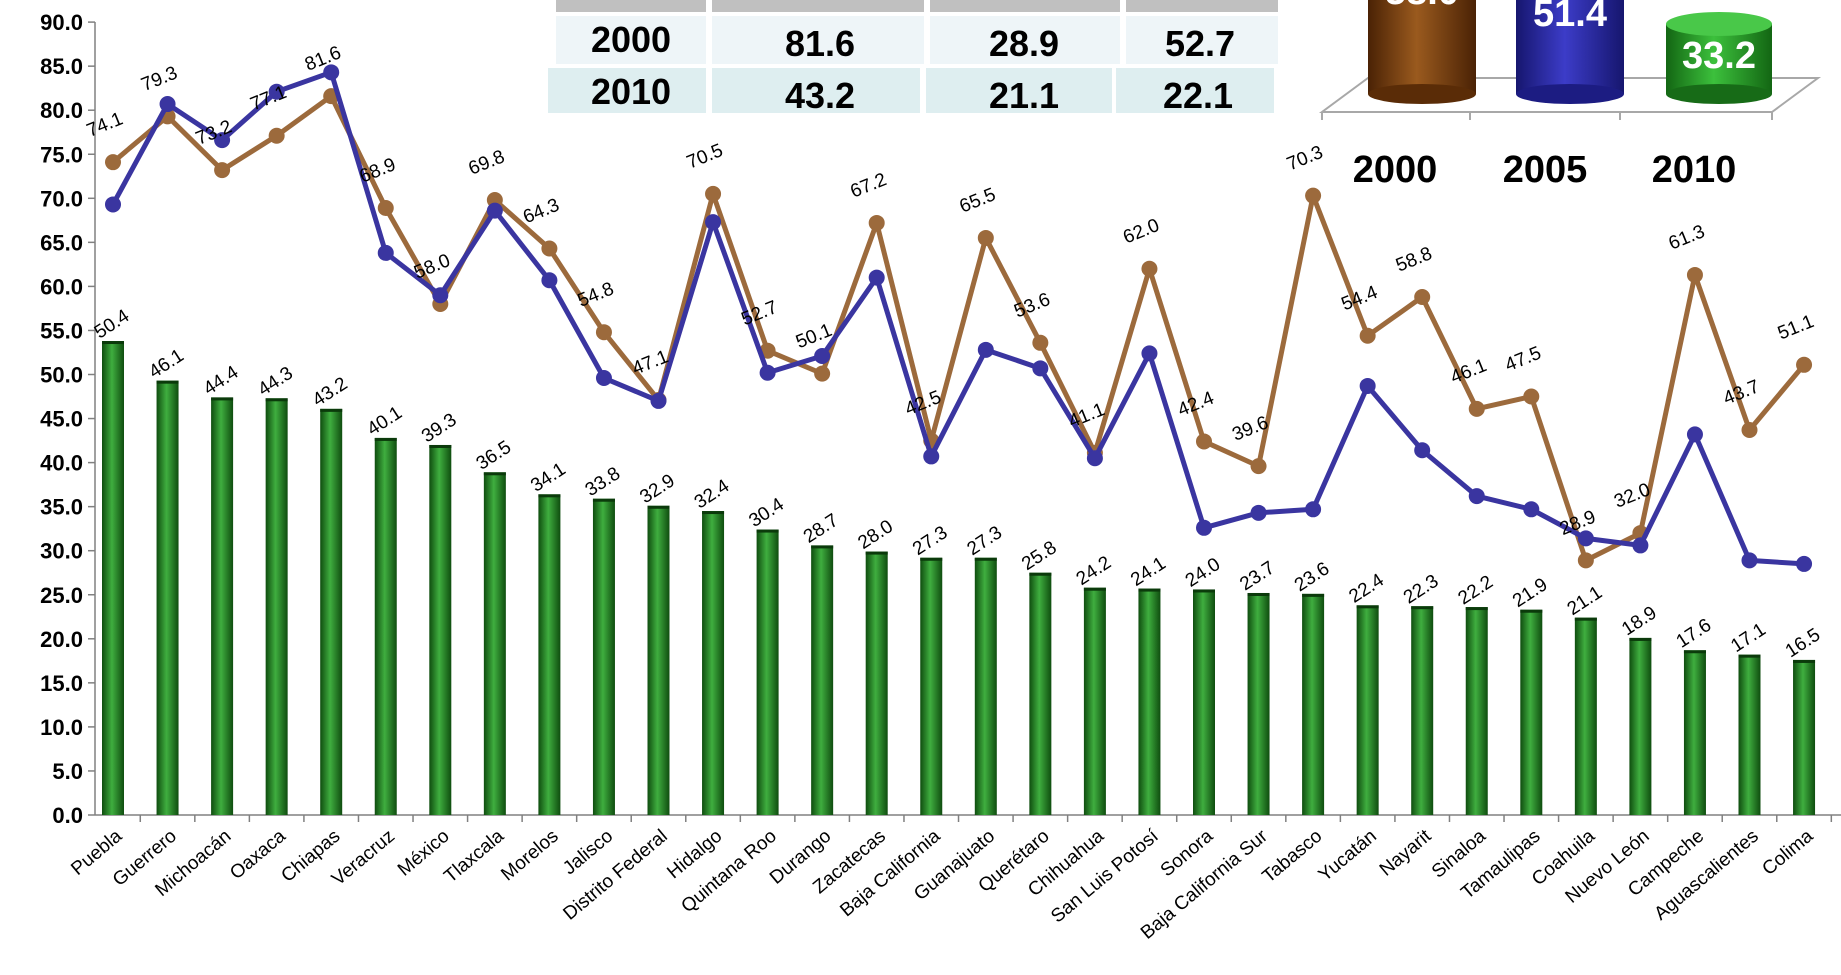  What do you see at coordinates (1570, 52) in the screenshot?
I see `cylinder-2005: 51.4` at bounding box center [1570, 52].